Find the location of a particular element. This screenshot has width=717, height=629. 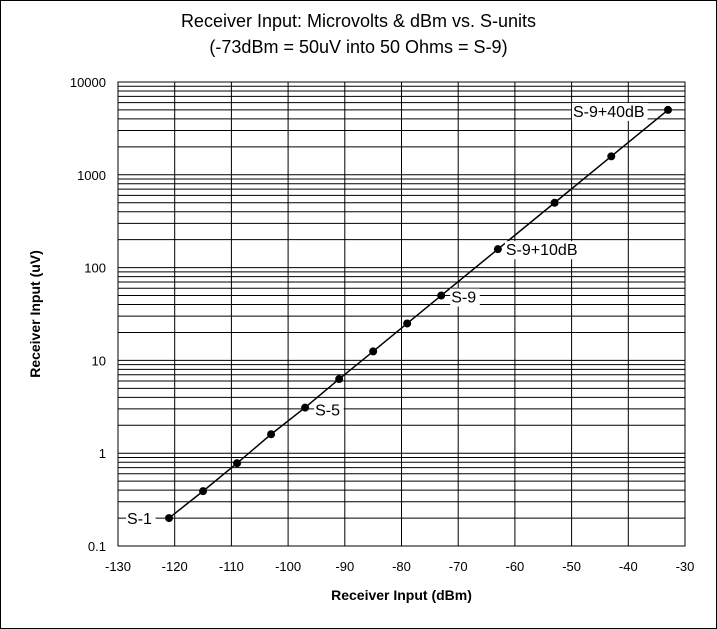

y-tick-label: 10000 is located at coordinates (88, 82).